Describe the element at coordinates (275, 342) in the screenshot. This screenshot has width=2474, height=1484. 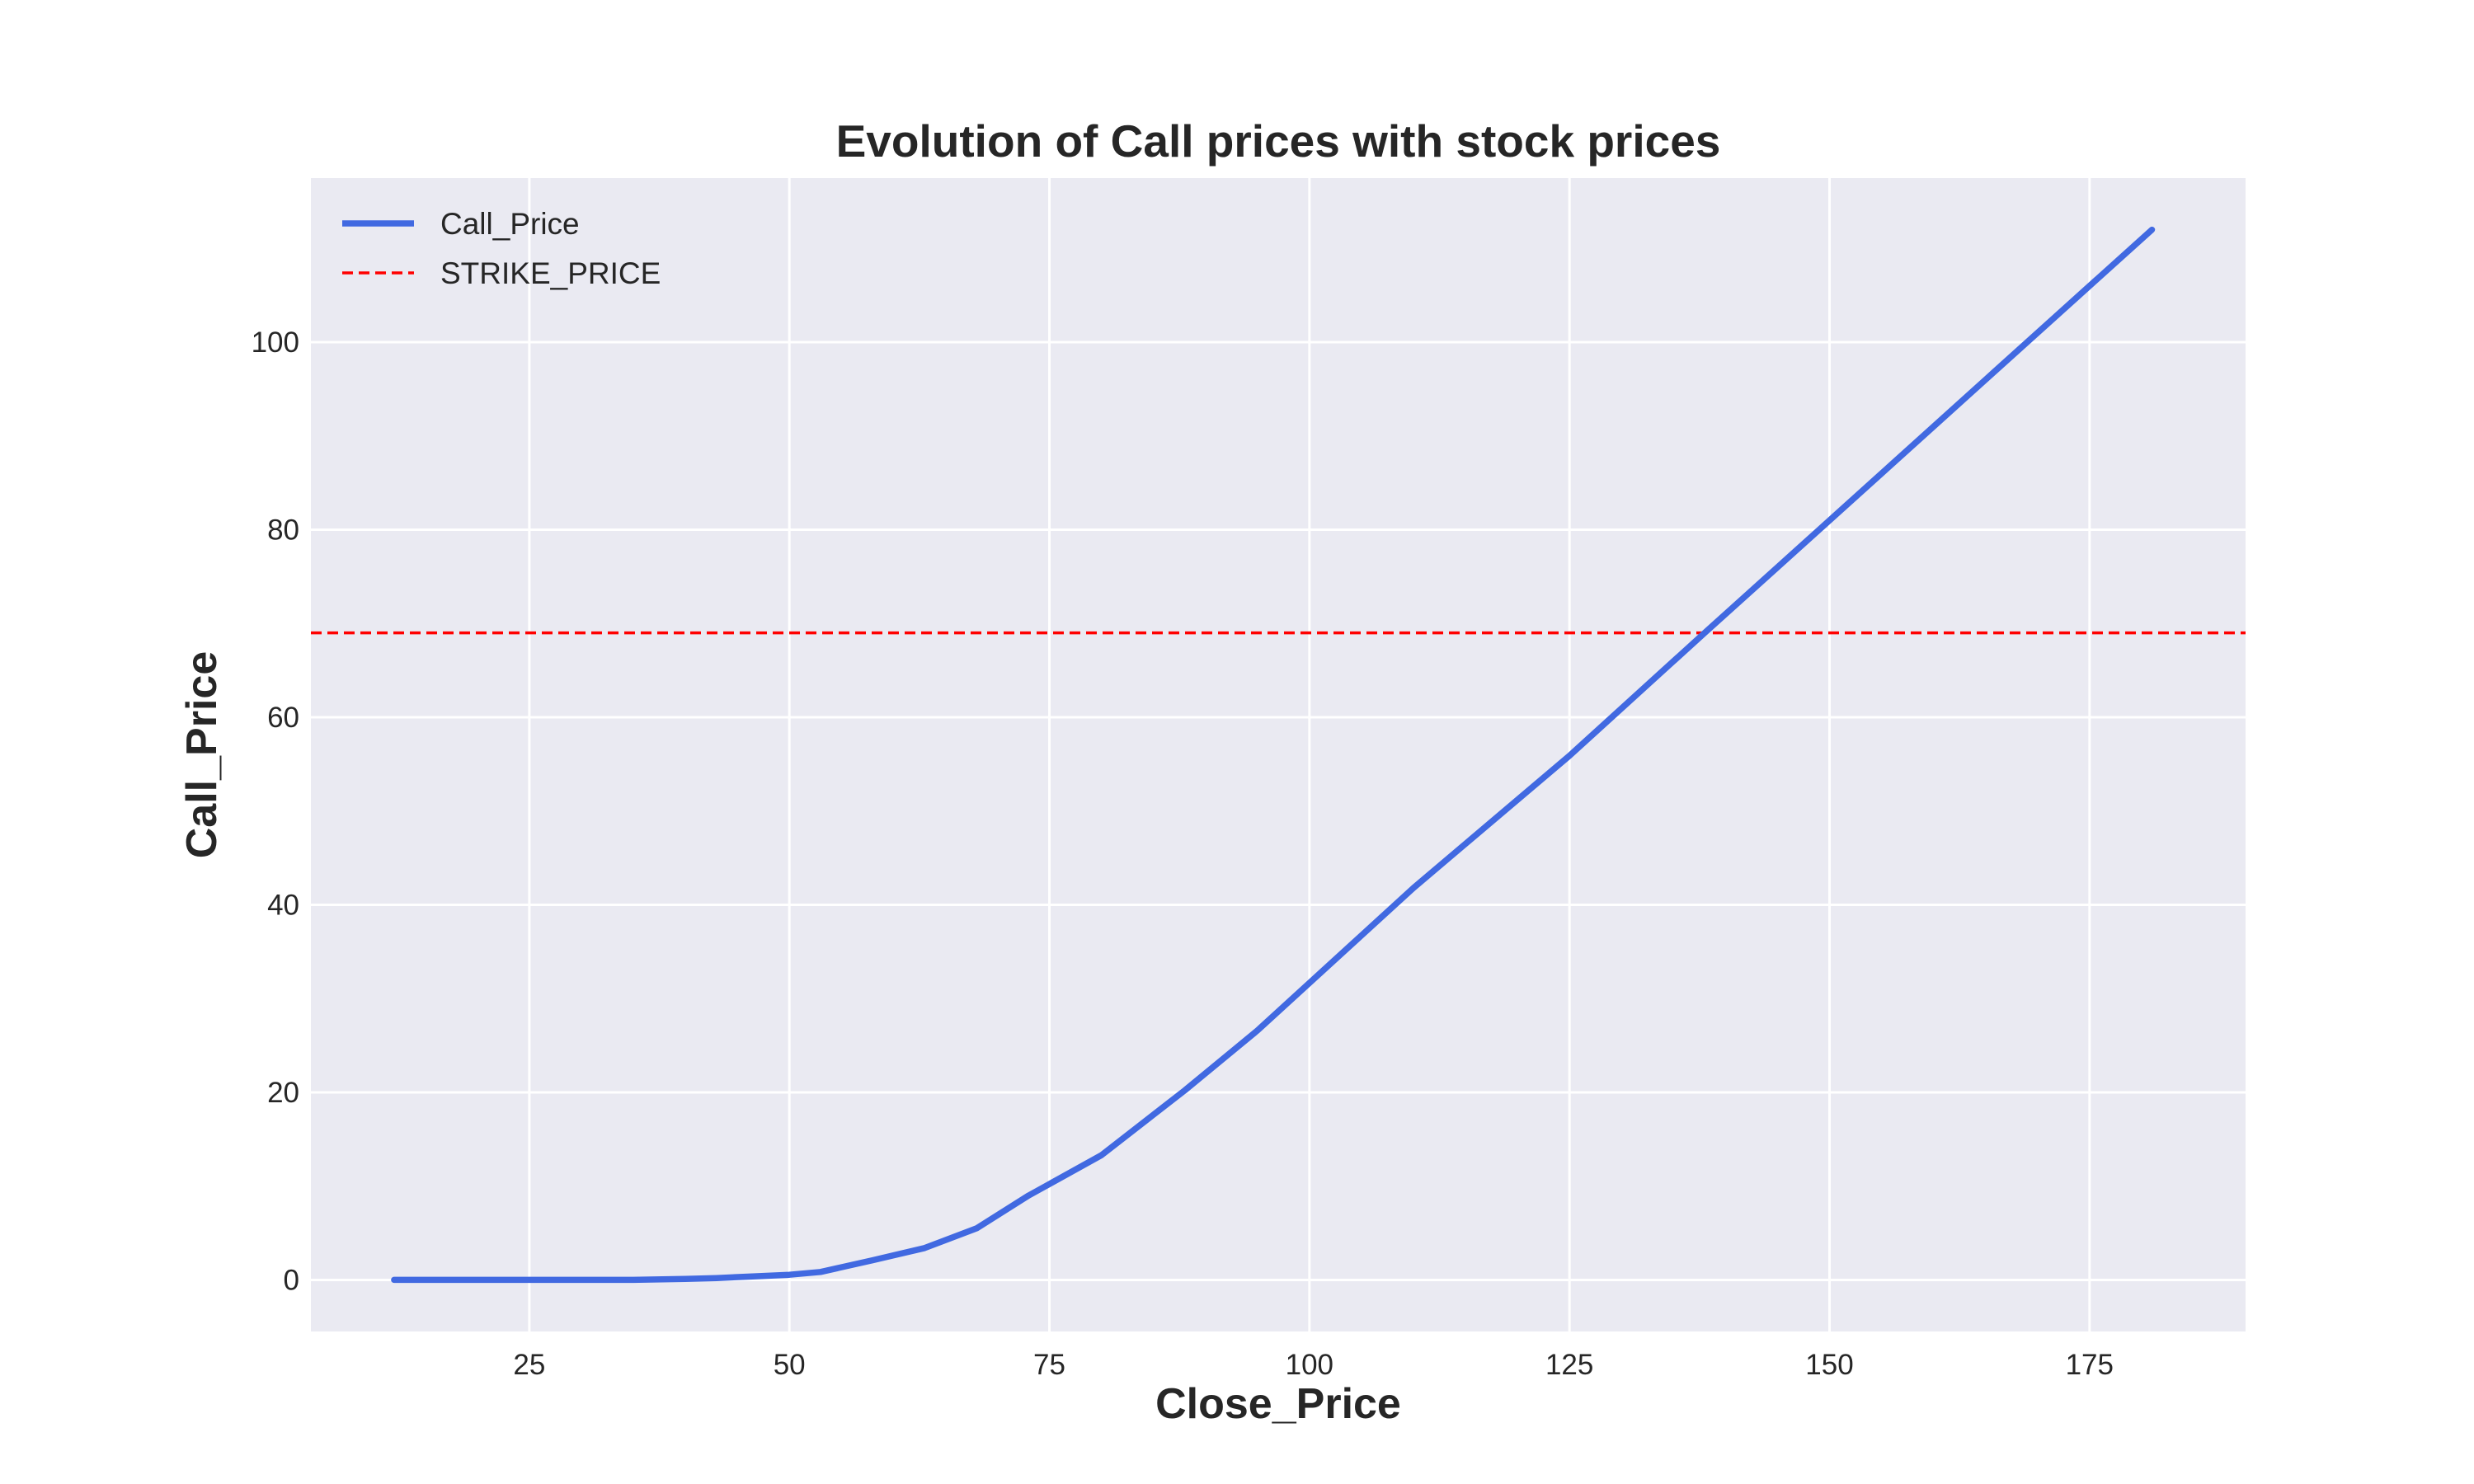
I see `y-tick-label: 100` at that location.